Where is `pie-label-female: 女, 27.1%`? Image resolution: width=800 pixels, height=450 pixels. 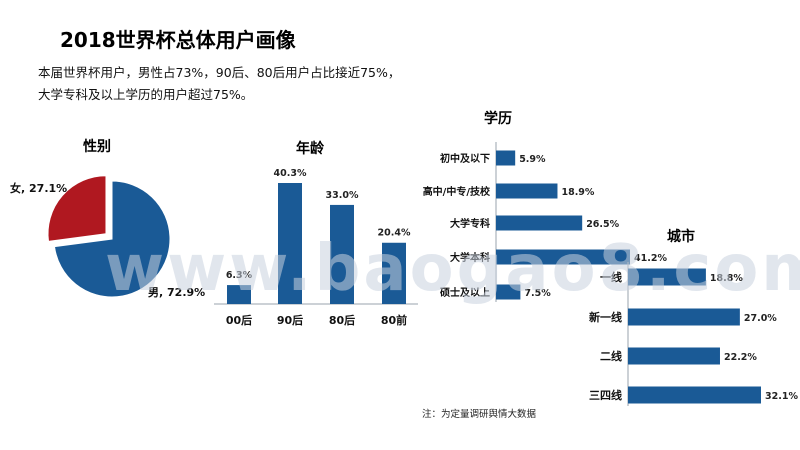
pie-label-female: 女, 27.1% is located at coordinates (38, 188).